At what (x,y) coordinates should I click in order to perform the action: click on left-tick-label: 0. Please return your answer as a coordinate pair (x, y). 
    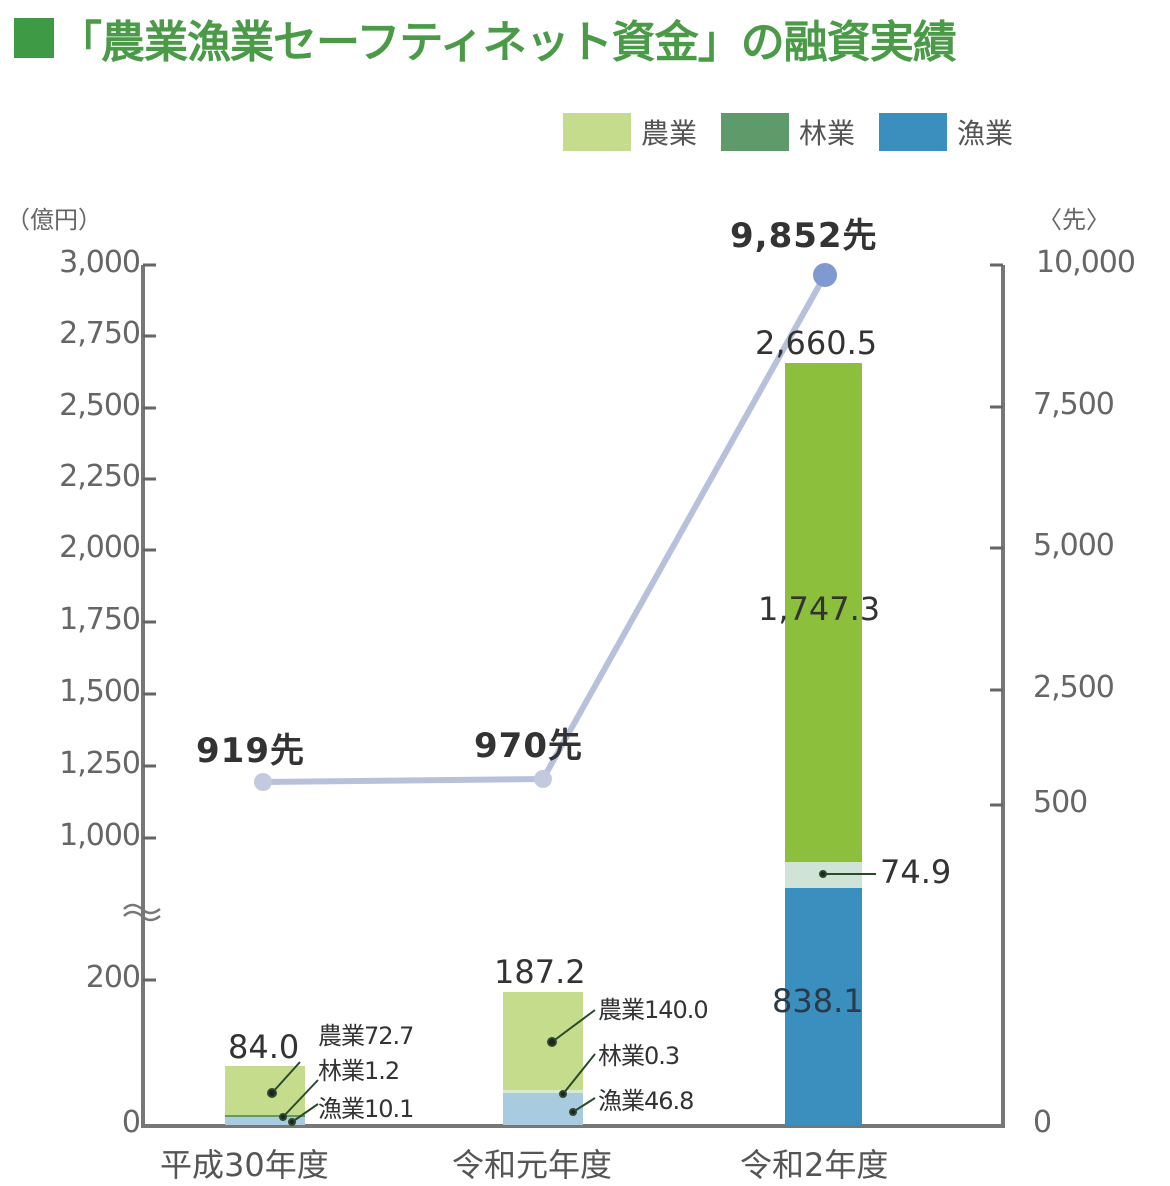
    Looking at the image, I should click on (131, 1122).